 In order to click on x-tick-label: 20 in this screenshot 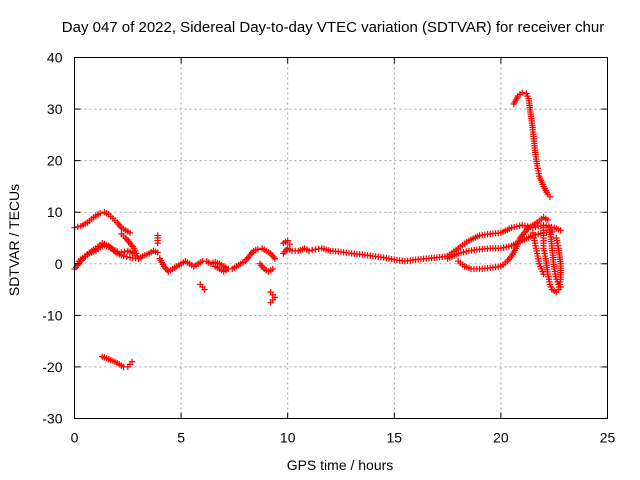, I will do `click(501, 438)`.